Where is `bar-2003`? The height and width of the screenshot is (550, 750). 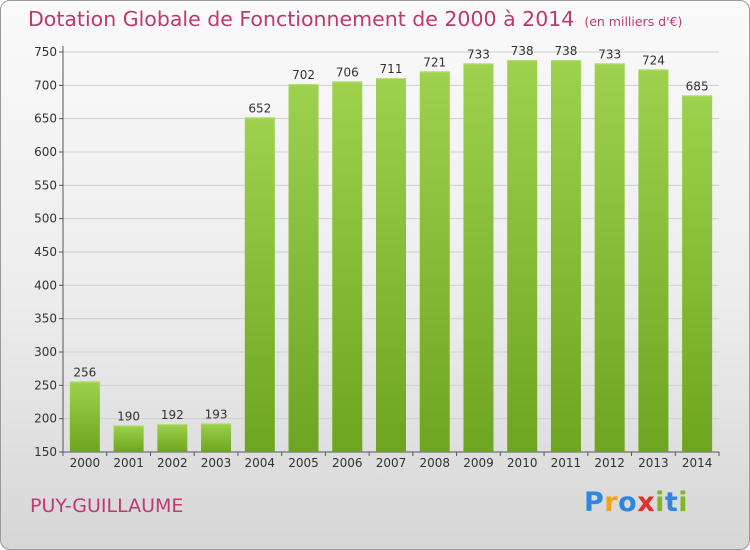
bar-2003 is located at coordinates (216, 437).